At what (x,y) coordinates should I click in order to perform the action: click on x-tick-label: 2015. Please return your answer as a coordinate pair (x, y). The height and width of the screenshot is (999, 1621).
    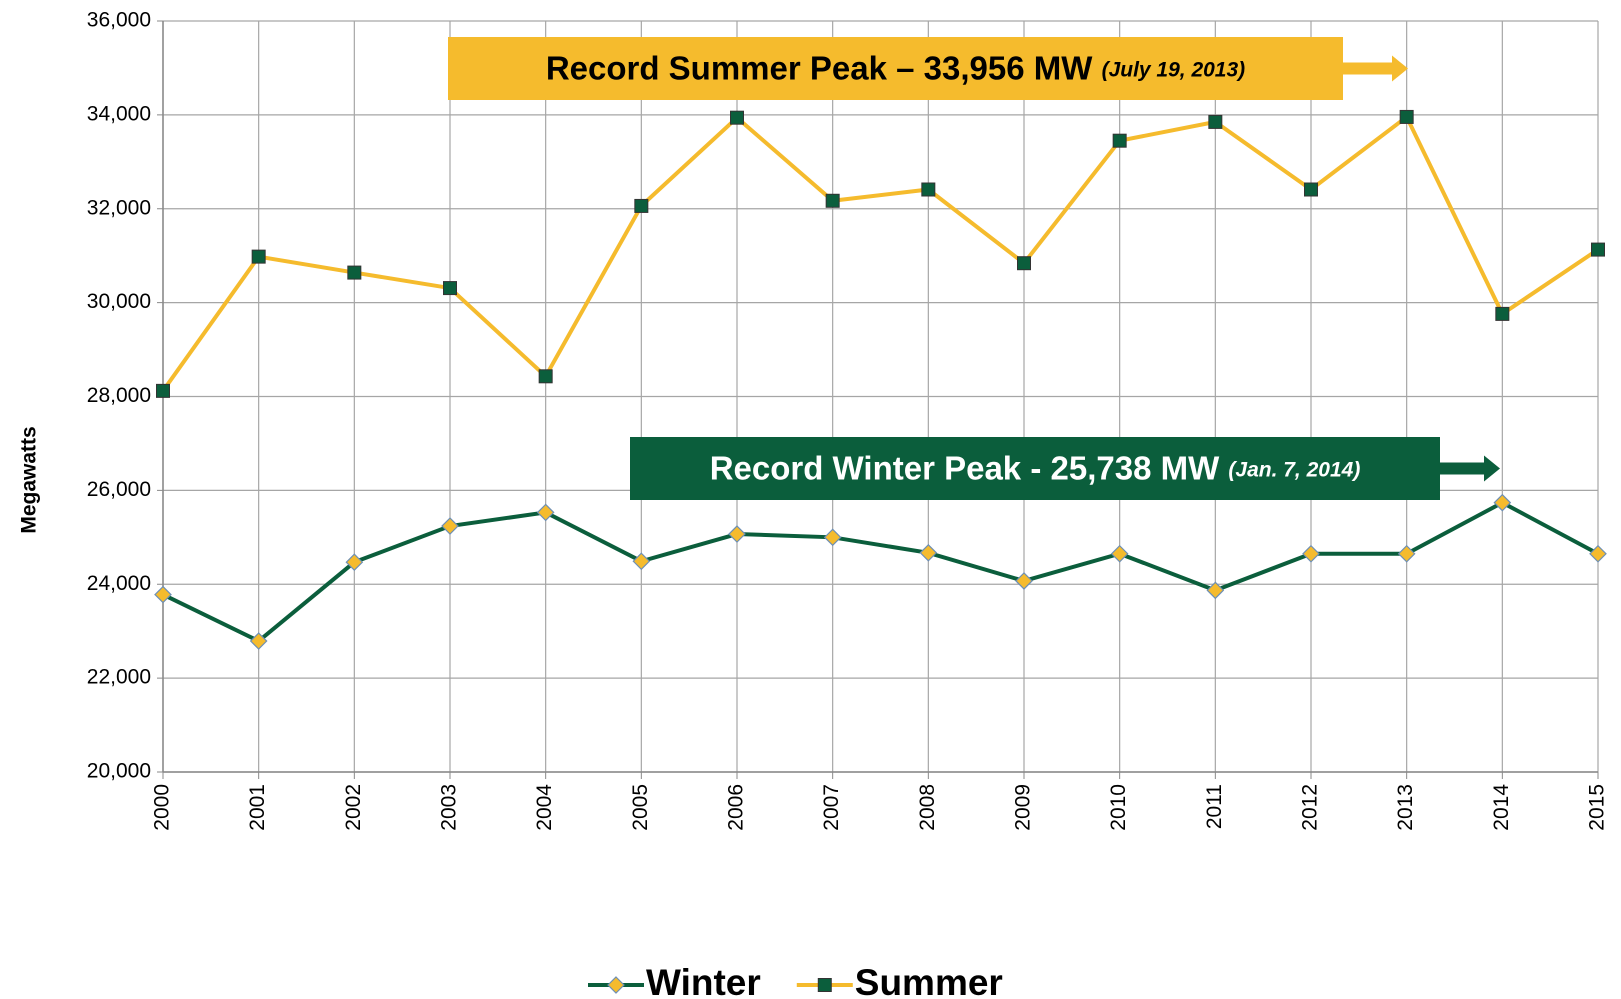
    Looking at the image, I should click on (1597, 807).